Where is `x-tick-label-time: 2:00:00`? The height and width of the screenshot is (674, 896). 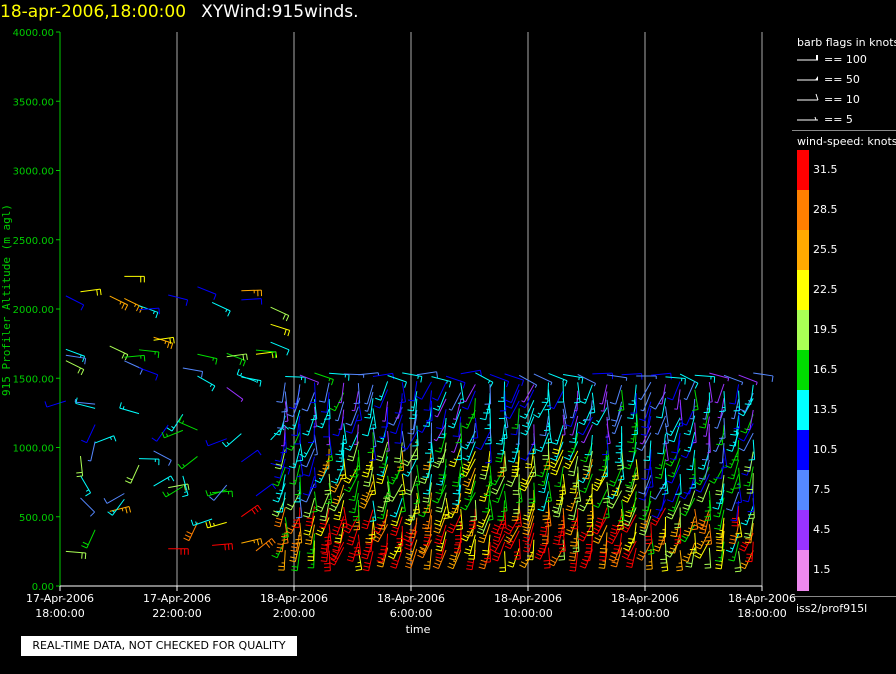 x-tick-label-time: 2:00:00 is located at coordinates (294, 613).